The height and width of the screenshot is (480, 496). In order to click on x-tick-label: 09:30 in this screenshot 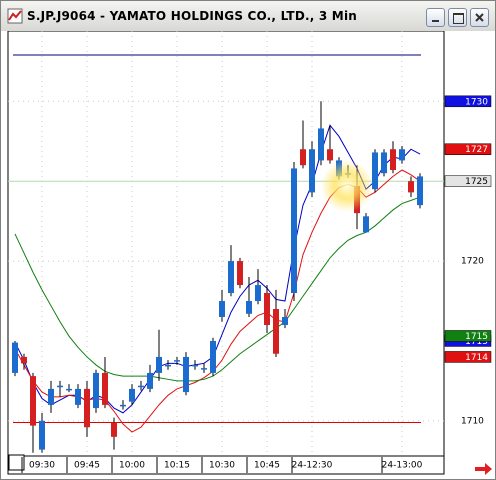, I will do `click(42, 466)`.